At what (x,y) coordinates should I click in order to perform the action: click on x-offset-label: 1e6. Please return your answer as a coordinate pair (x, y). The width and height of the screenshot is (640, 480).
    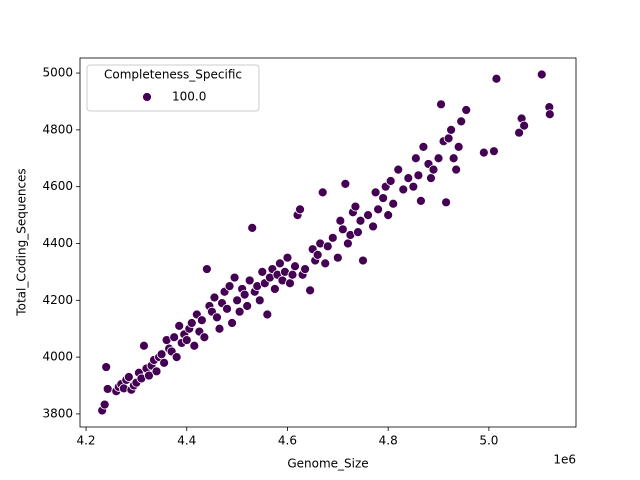
    Looking at the image, I should click on (564, 460).